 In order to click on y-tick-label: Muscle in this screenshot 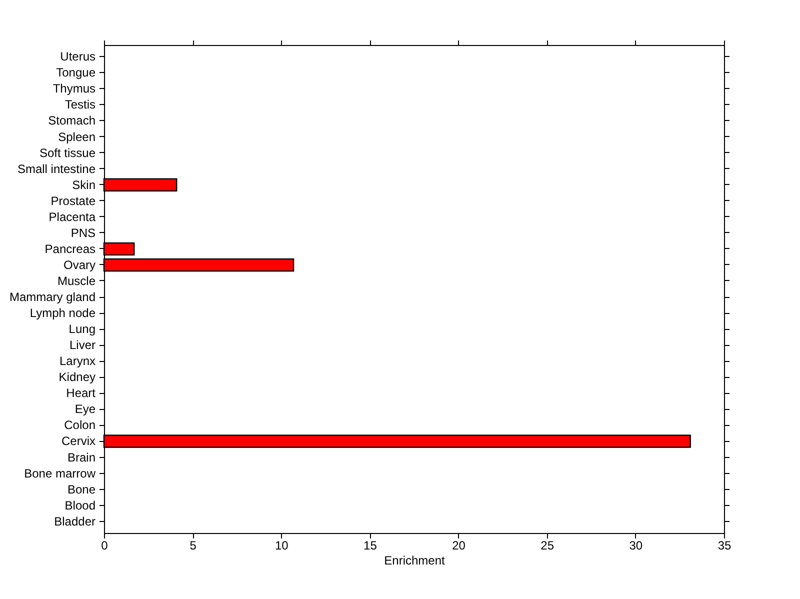, I will do `click(76, 281)`.